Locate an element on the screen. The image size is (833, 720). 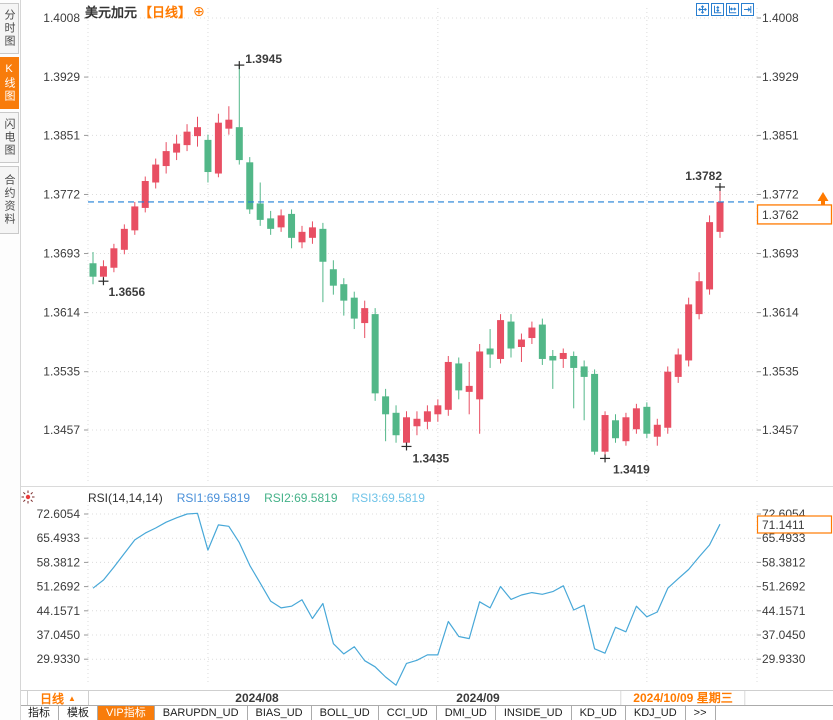
price-axis-label-left: 1.3535 is located at coordinates (61, 372).